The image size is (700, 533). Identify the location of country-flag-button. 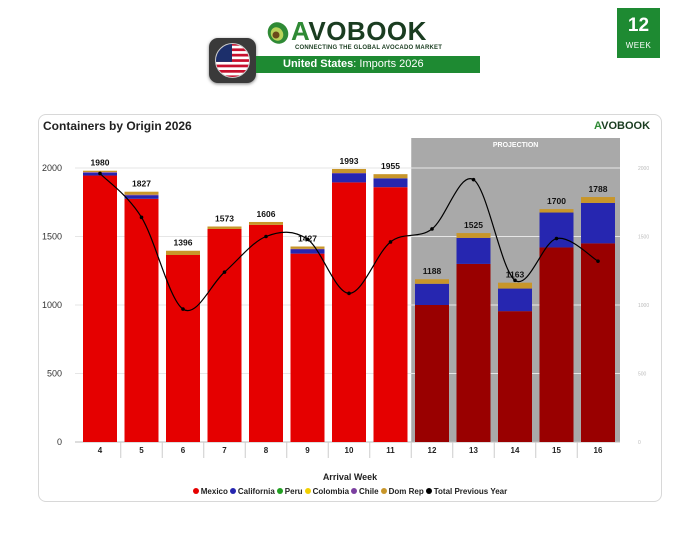
(232, 60).